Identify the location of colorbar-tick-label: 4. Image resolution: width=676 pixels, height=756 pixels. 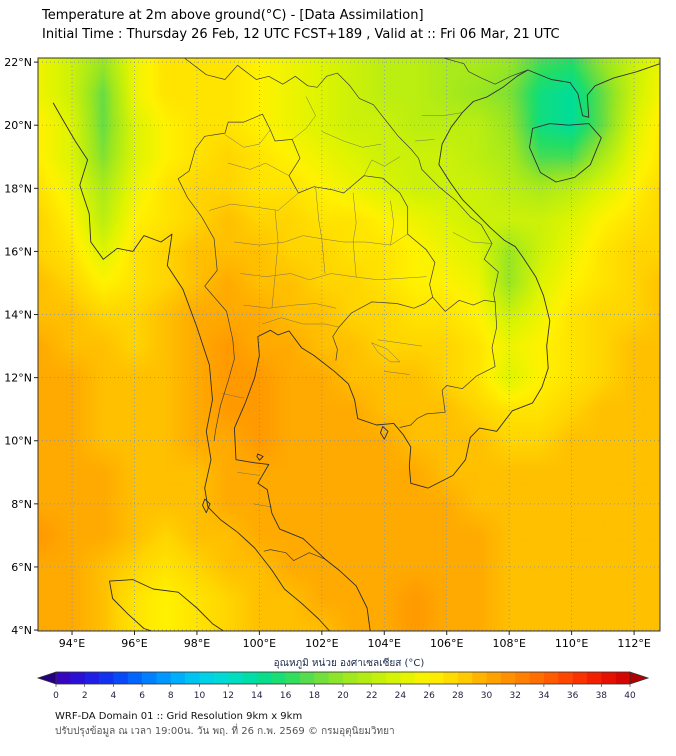
(114, 696).